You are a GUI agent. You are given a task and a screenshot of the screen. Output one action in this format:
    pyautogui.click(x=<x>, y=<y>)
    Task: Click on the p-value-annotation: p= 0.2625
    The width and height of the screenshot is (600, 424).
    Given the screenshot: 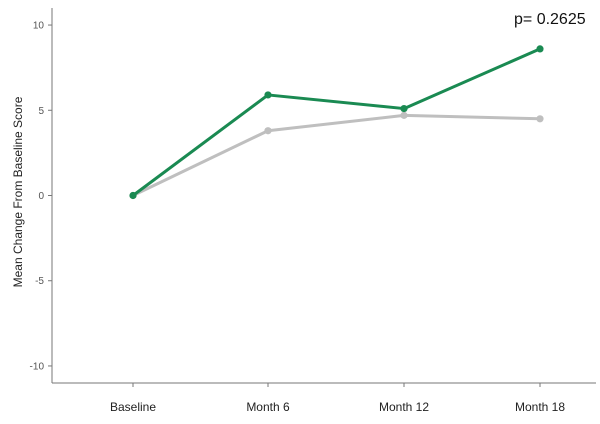 What is the action you would take?
    pyautogui.click(x=550, y=19)
    